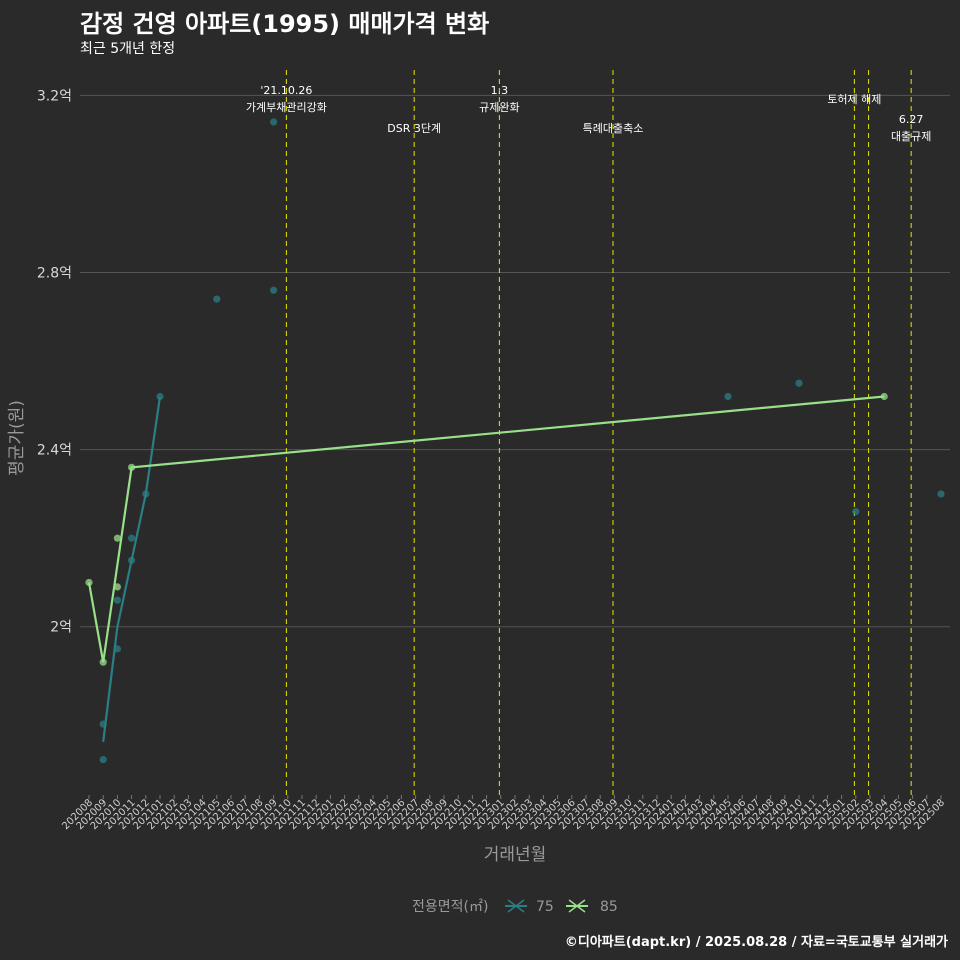 This screenshot has height=960, width=960. Describe the element at coordinates (54, 96) in the screenshot. I see `y-tick-label: 3.2억` at that location.